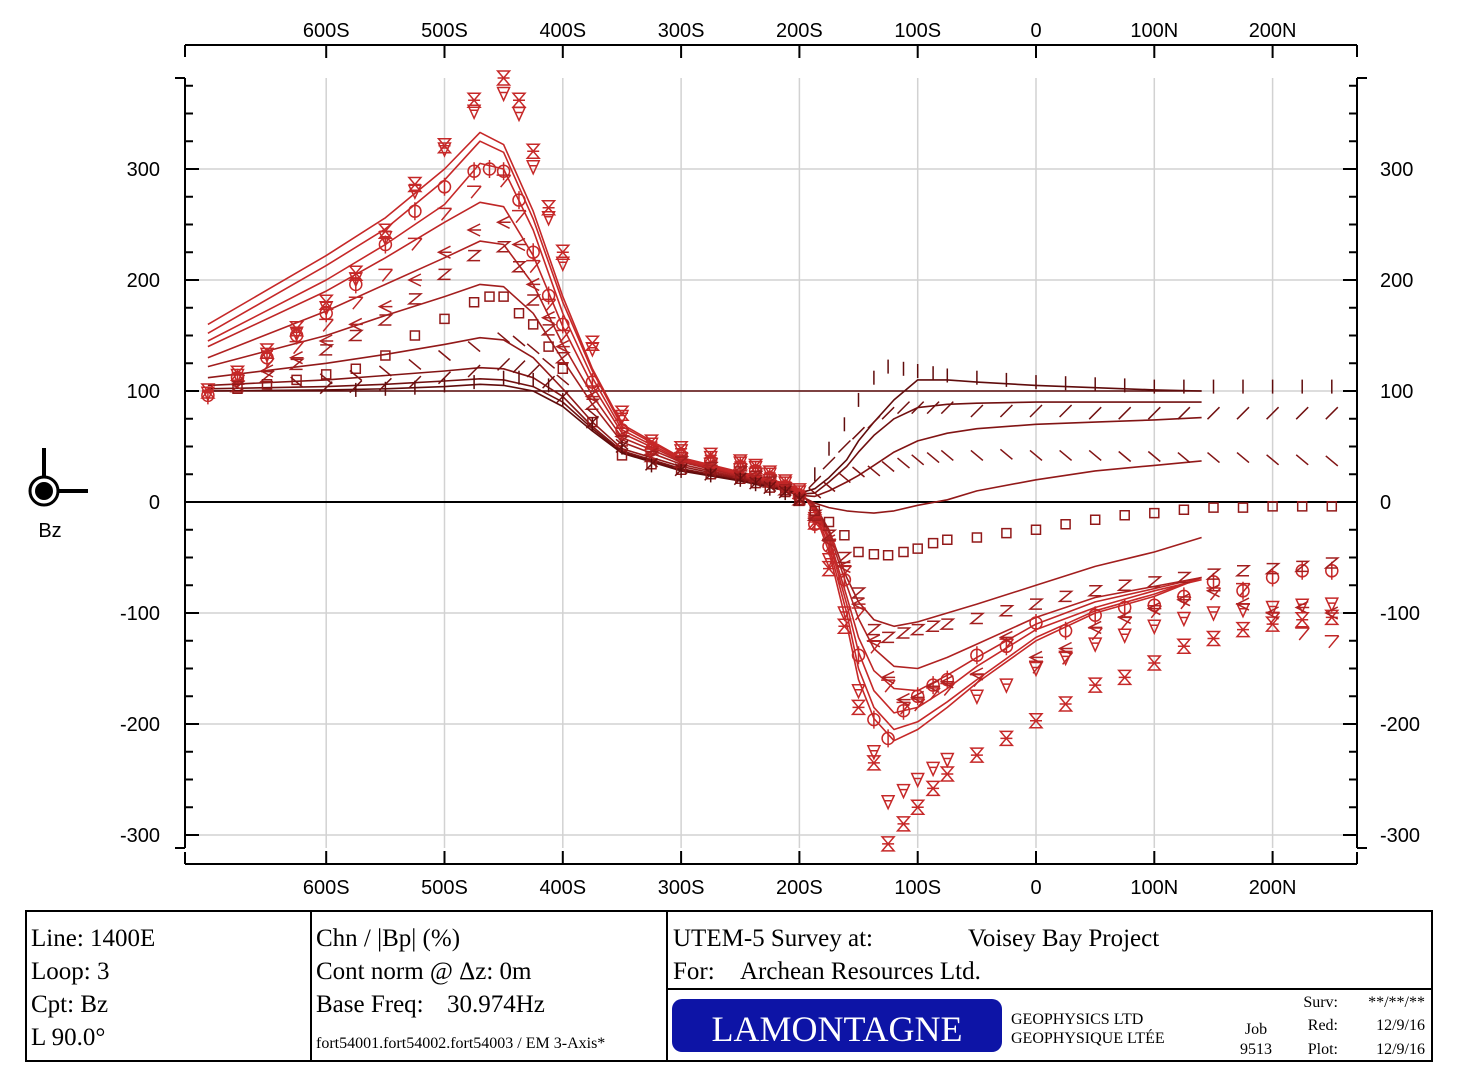 This screenshot has height=1068, width=1464. I want to click on x-tick-label-top: 300S, so click(681, 31).